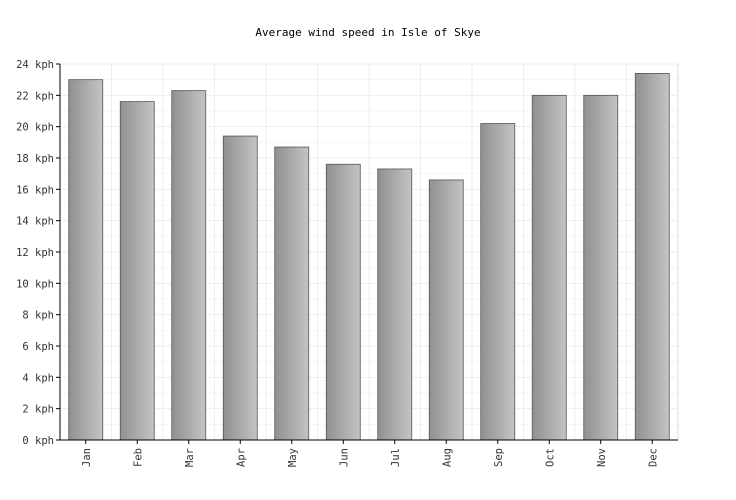  I want to click on bar-mar, so click(189, 265).